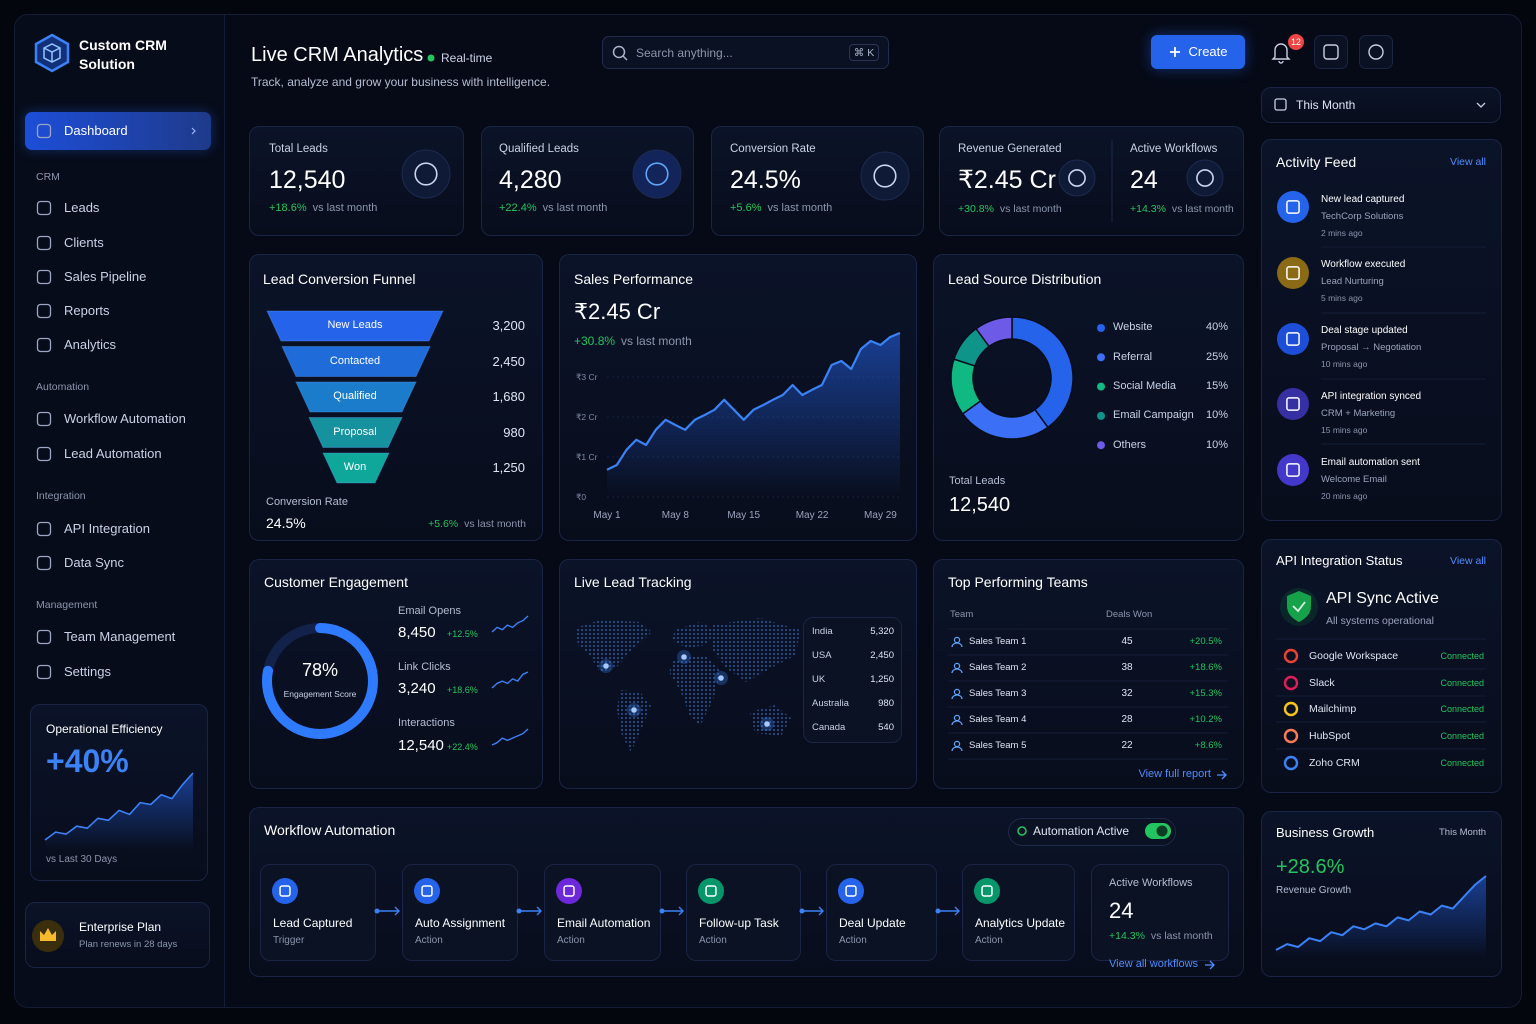  I want to click on y-tick-label: ₹0, so click(581, 496).